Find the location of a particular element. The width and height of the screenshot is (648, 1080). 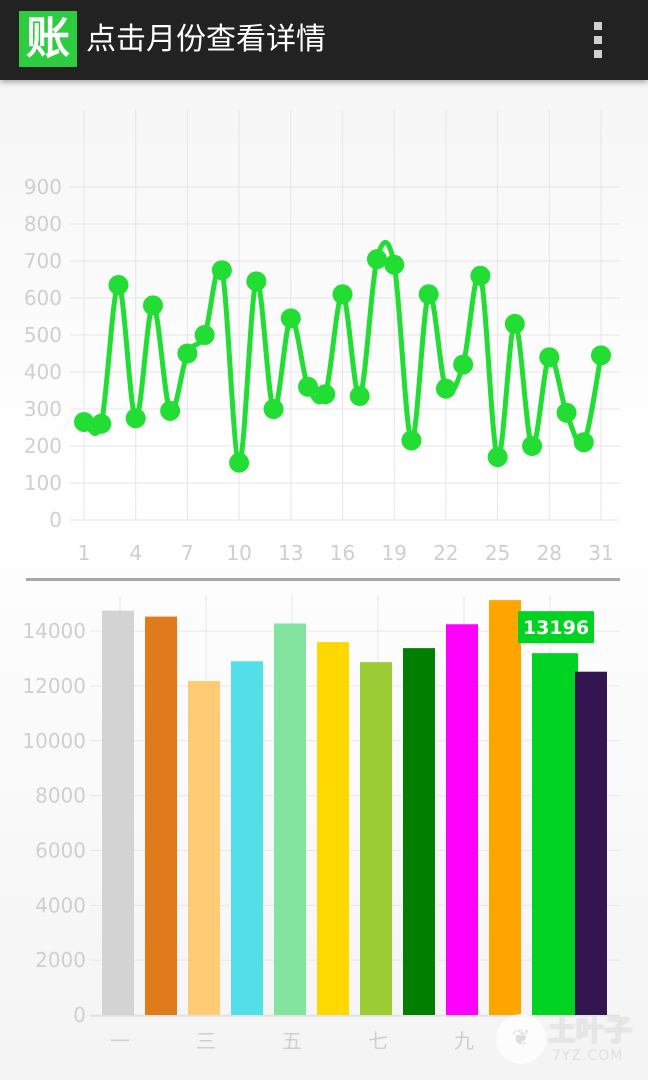

y-tick-label: 10000 is located at coordinates (54, 741).